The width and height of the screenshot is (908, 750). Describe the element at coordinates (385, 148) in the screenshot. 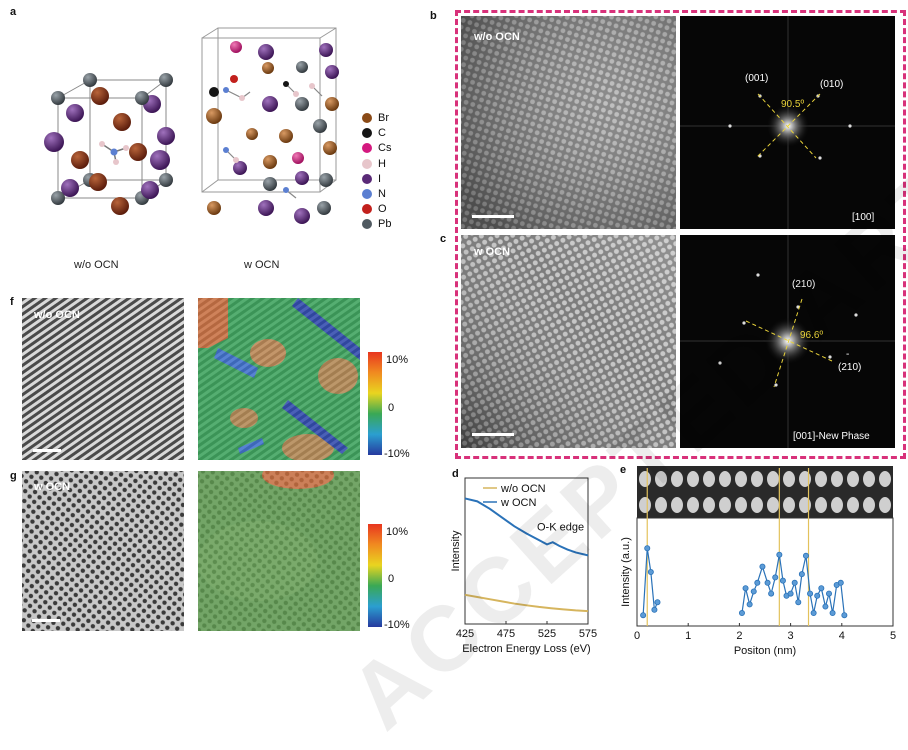

I see `legend-label: Cs` at that location.